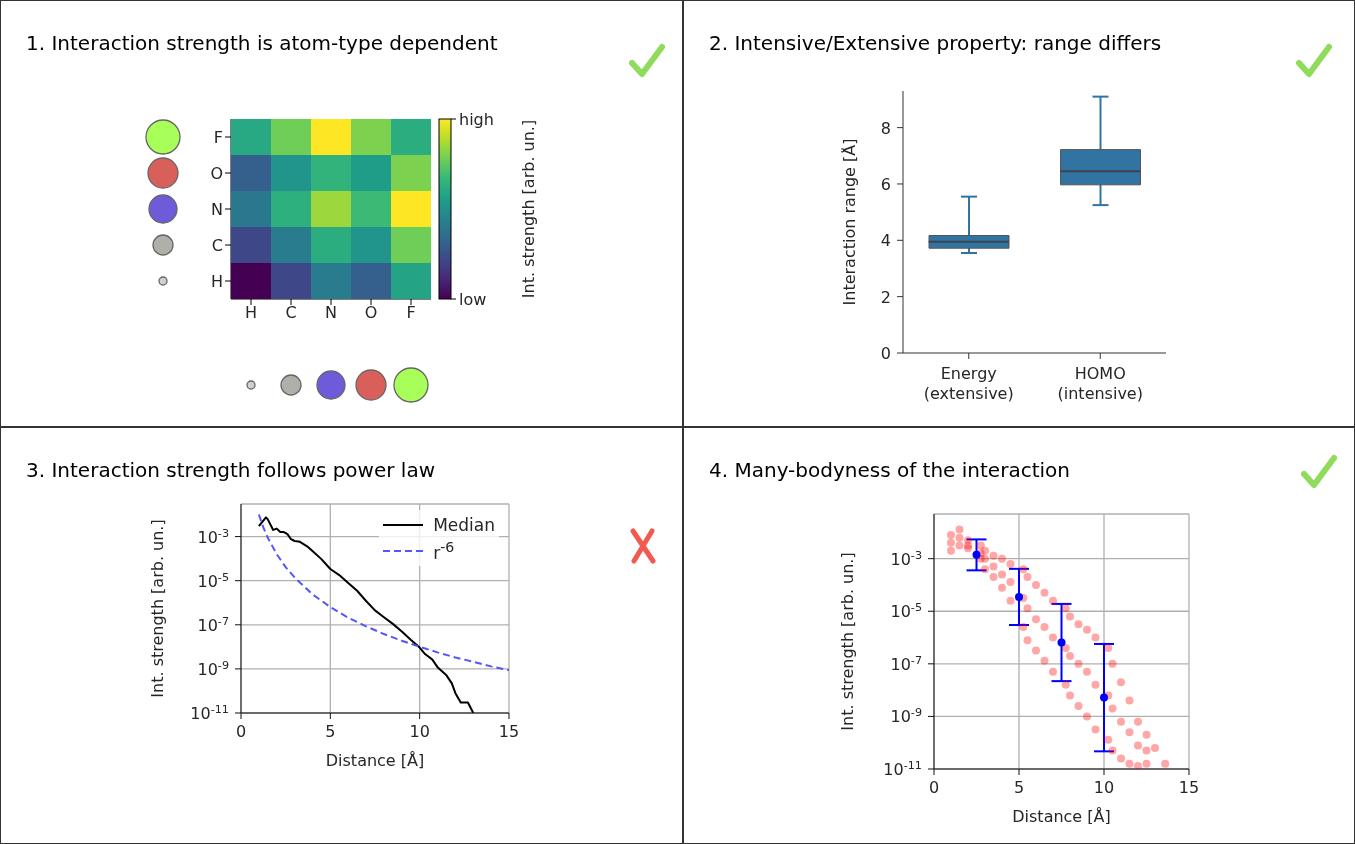  Describe the element at coordinates (885, 241) in the screenshot. I see `y-tick-label: 4` at that location.